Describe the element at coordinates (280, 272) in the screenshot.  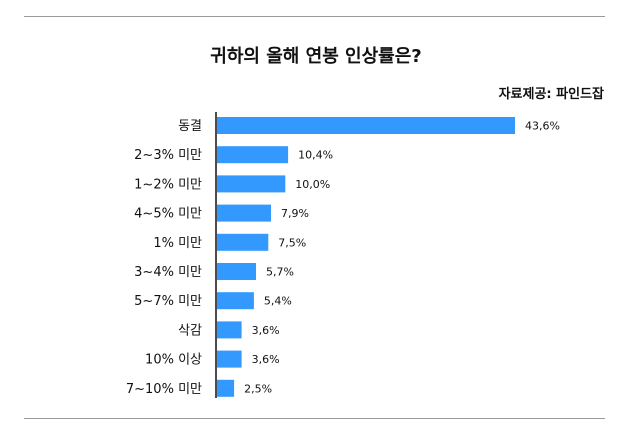
I see `value-label-5: 5,7%` at that location.